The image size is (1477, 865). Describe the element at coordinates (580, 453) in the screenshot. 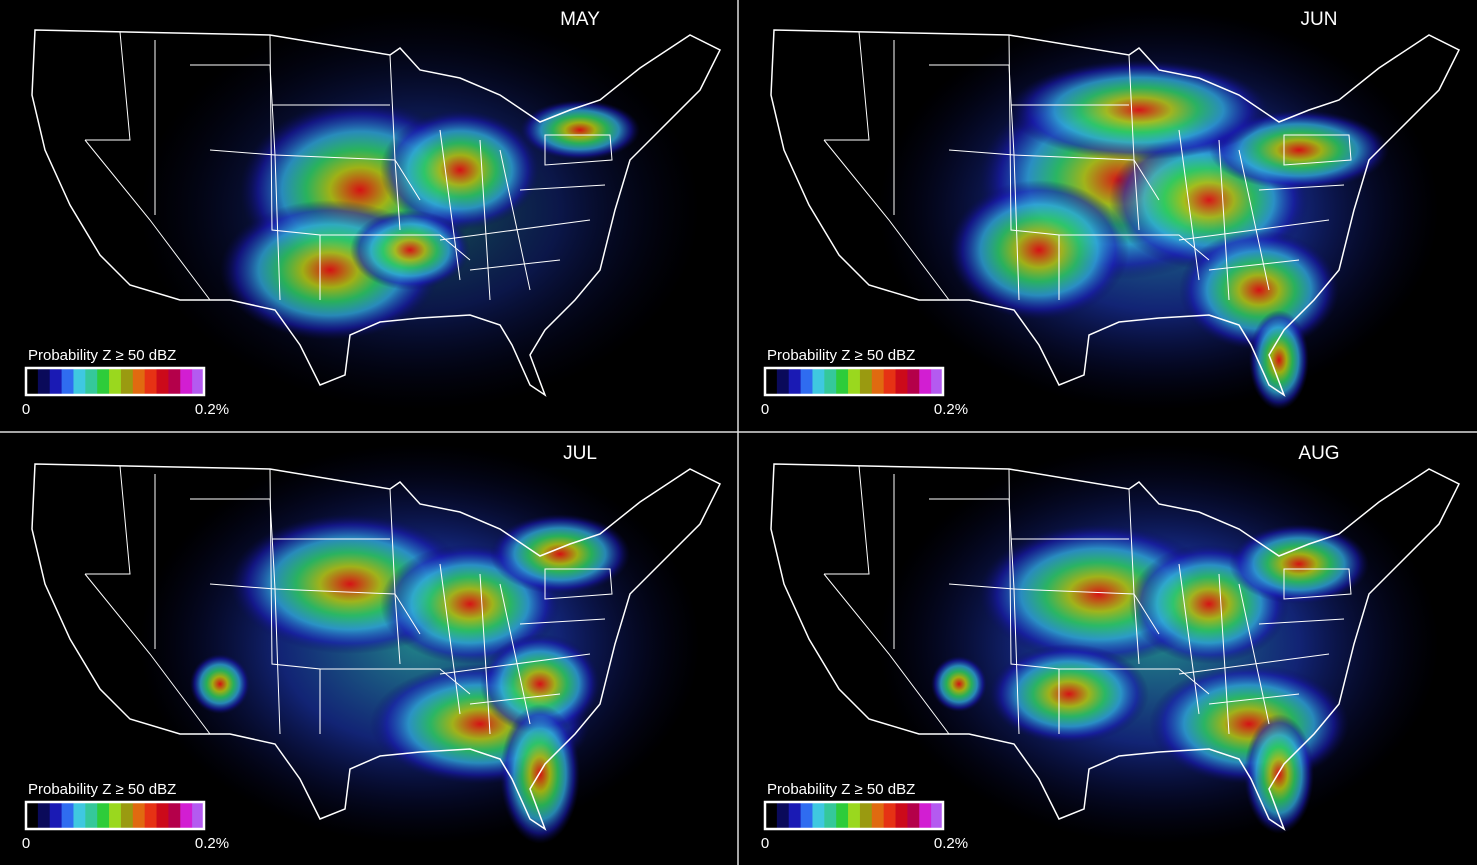

I see `panel-title: JUL` at that location.